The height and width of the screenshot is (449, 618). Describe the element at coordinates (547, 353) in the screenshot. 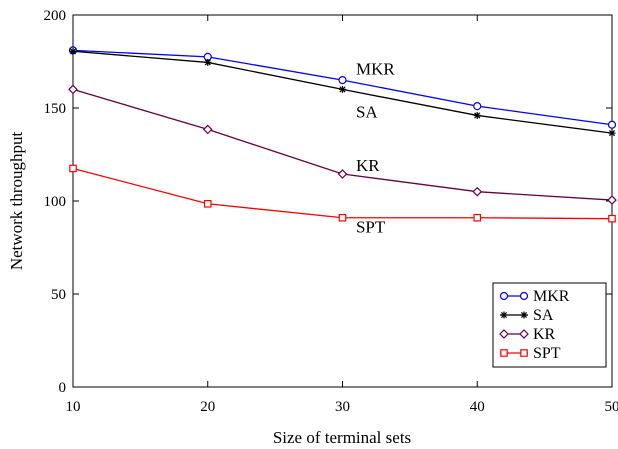

I see `legend-label: SPT` at that location.